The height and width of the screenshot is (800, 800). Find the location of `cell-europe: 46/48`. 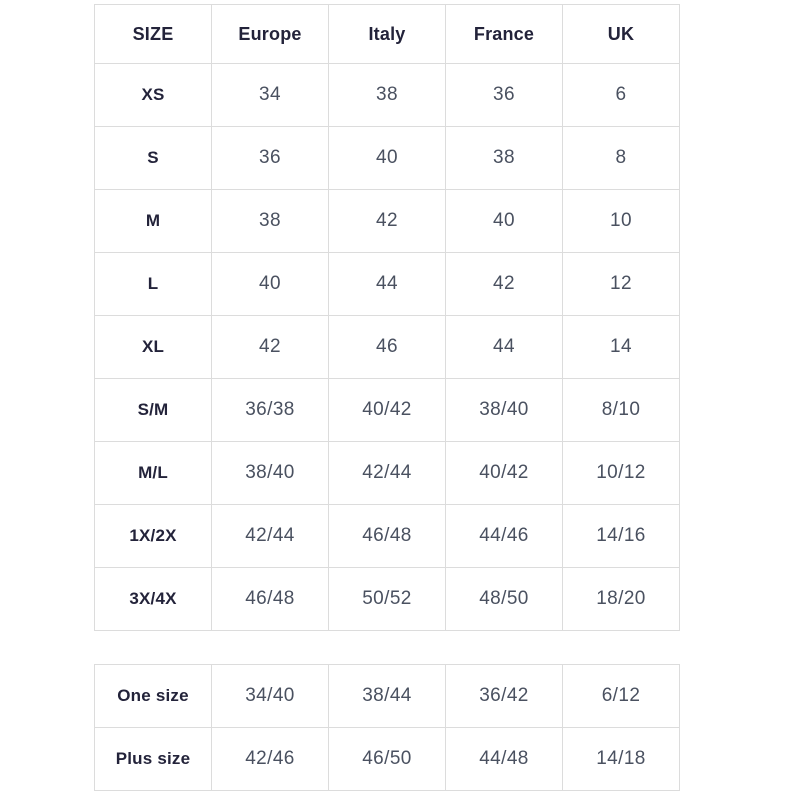

cell-europe: 46/48 is located at coordinates (270, 599).